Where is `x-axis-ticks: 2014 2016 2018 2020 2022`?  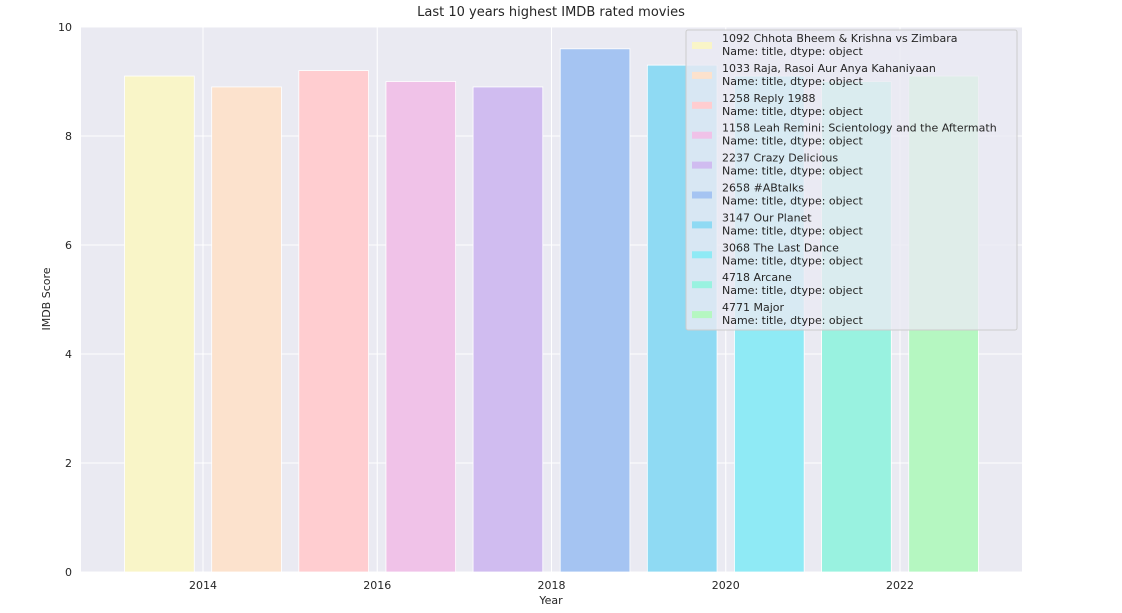
x-axis-ticks: 2014 2016 2018 2020 2022 is located at coordinates (551, 585).